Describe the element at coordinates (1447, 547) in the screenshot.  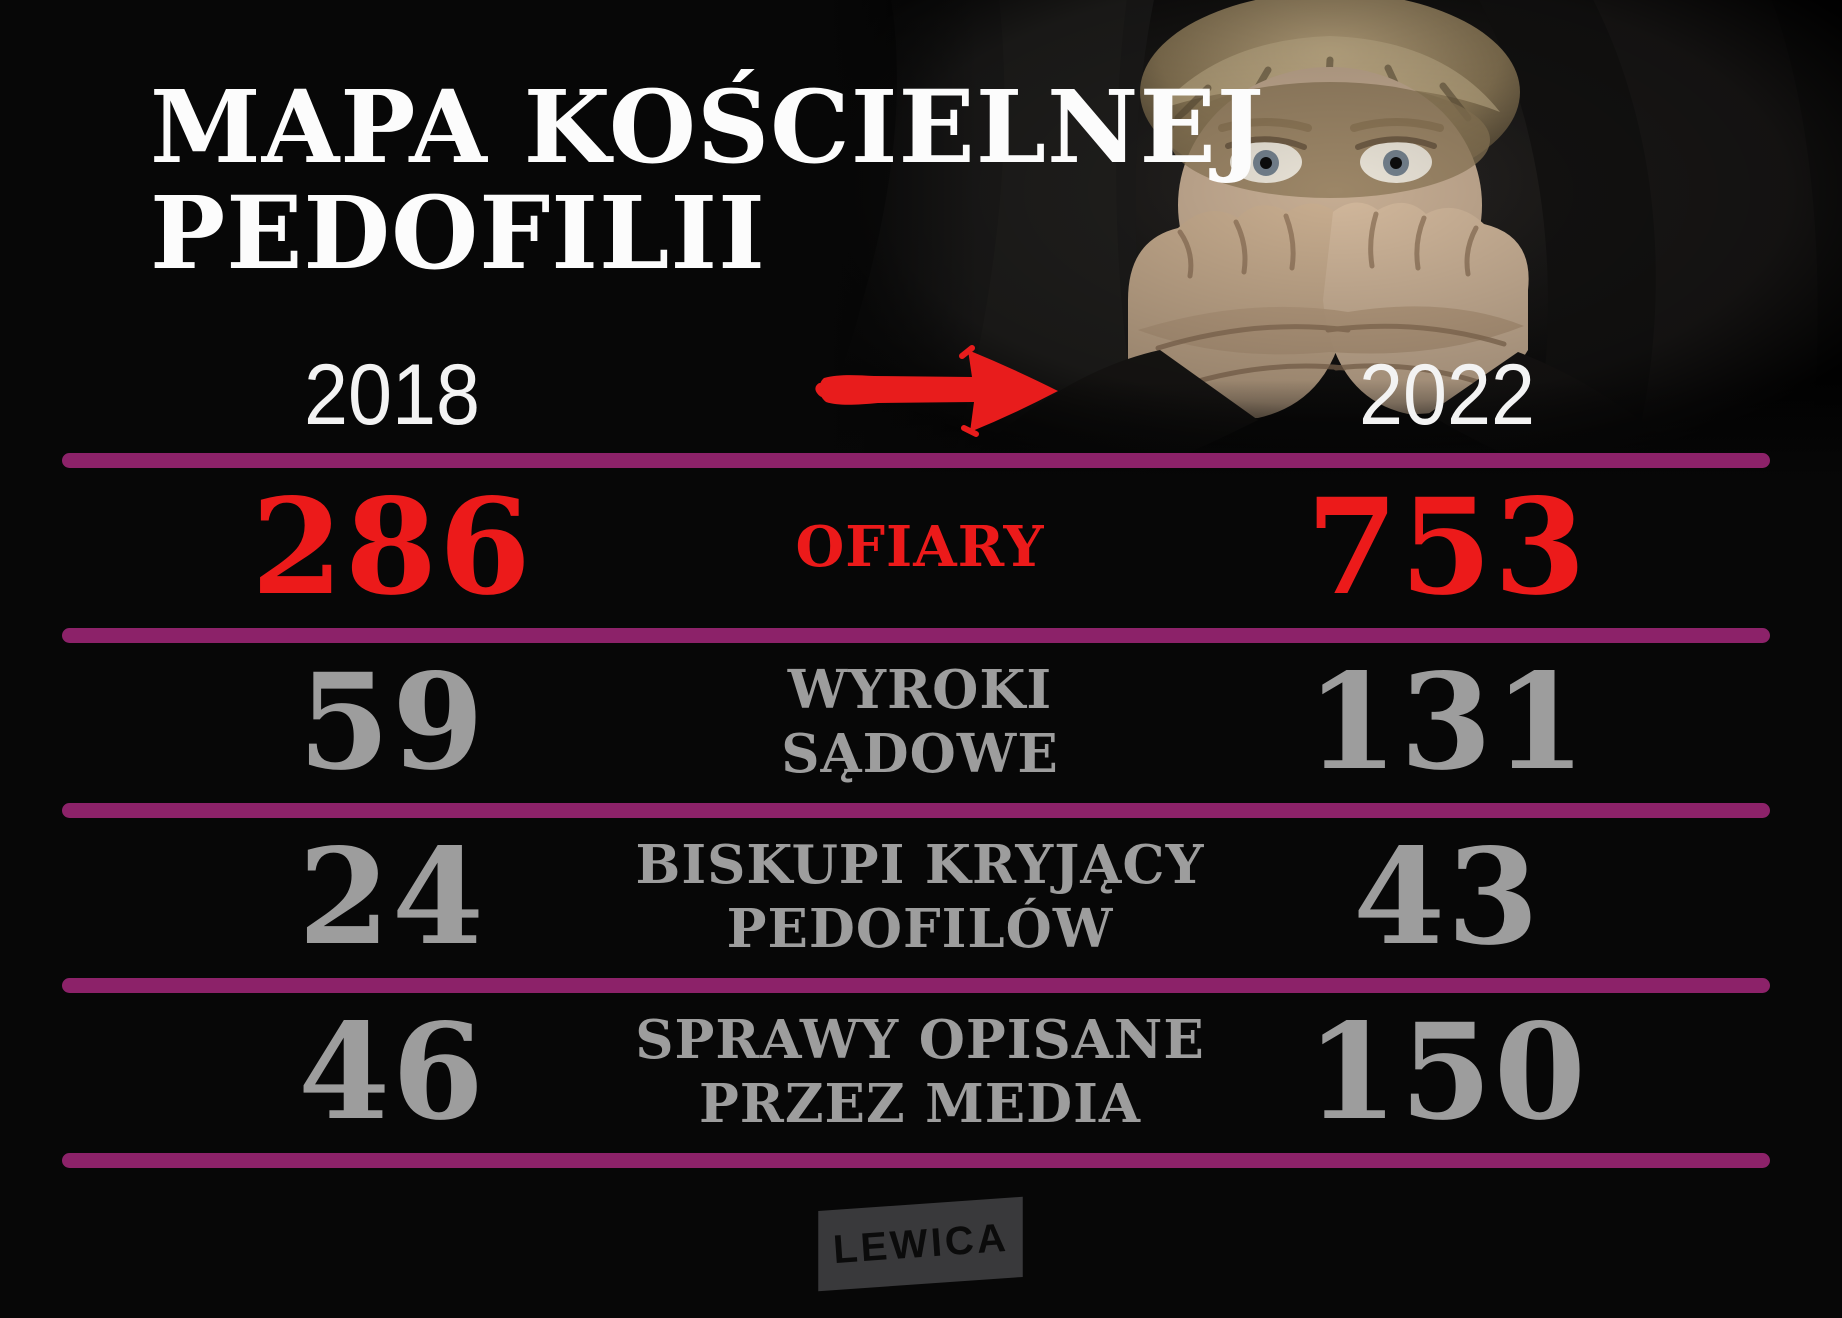
I see `value-2022: 753` at that location.